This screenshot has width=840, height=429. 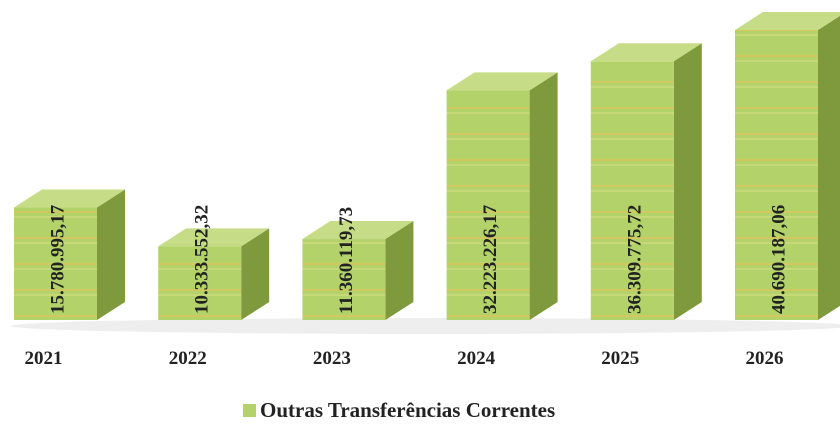 I want to click on x-tick-label: 2022, so click(x=188, y=358).